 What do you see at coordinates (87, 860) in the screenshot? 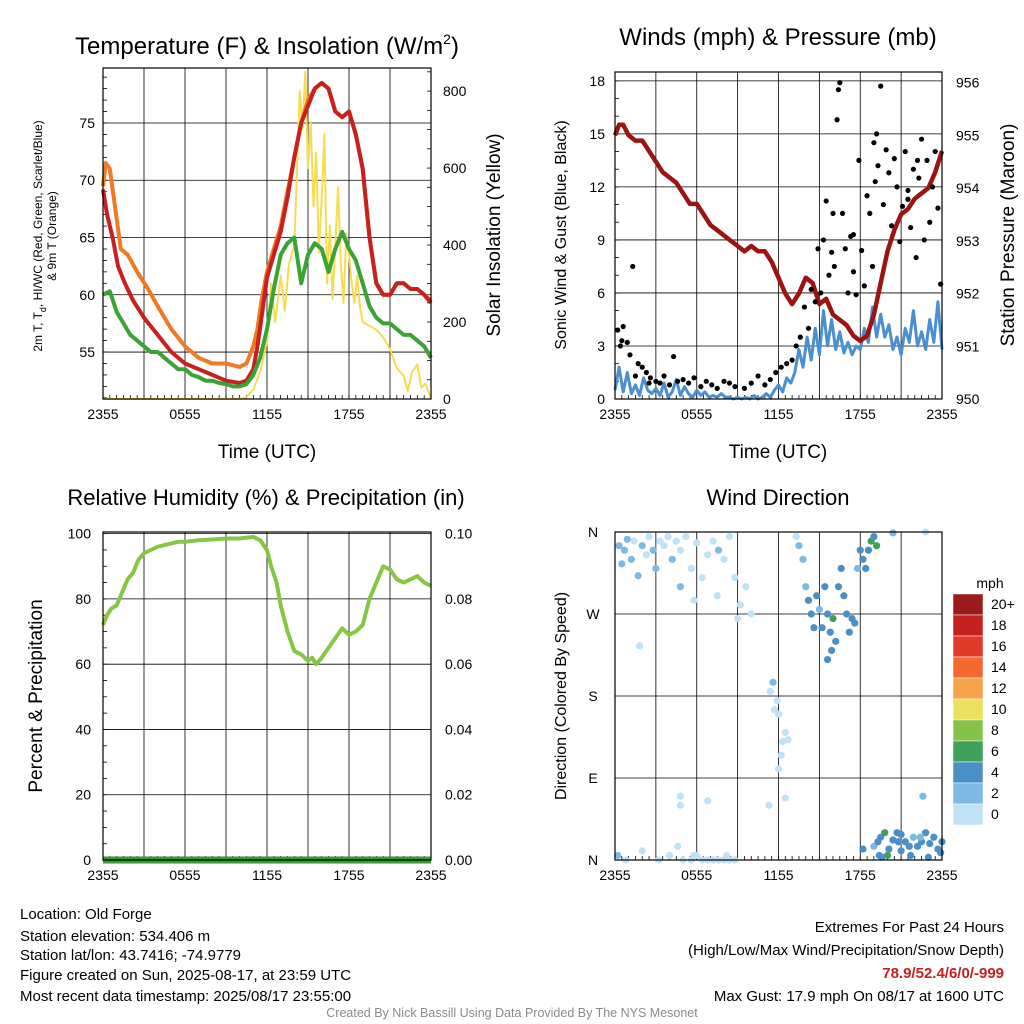
I see `humidity-ytick-label: 0` at bounding box center [87, 860].